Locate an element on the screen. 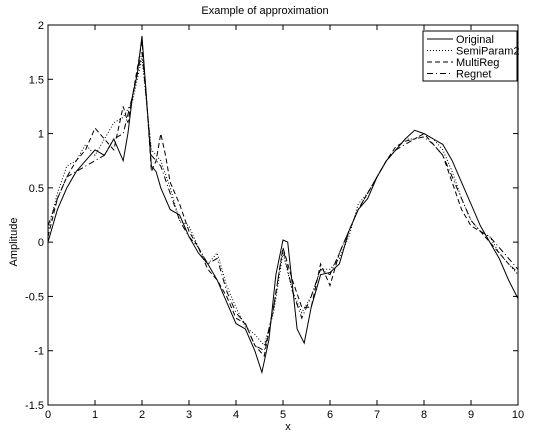 The width and height of the screenshot is (533, 432). y-tick-label: 1 is located at coordinates (41, 135).